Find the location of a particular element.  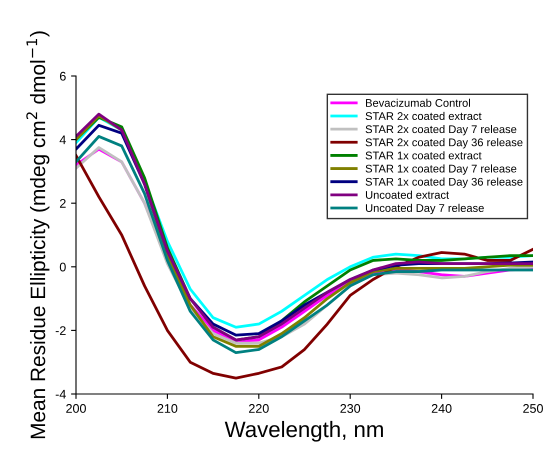

x-tick-label: 240 is located at coordinates (442, 408).